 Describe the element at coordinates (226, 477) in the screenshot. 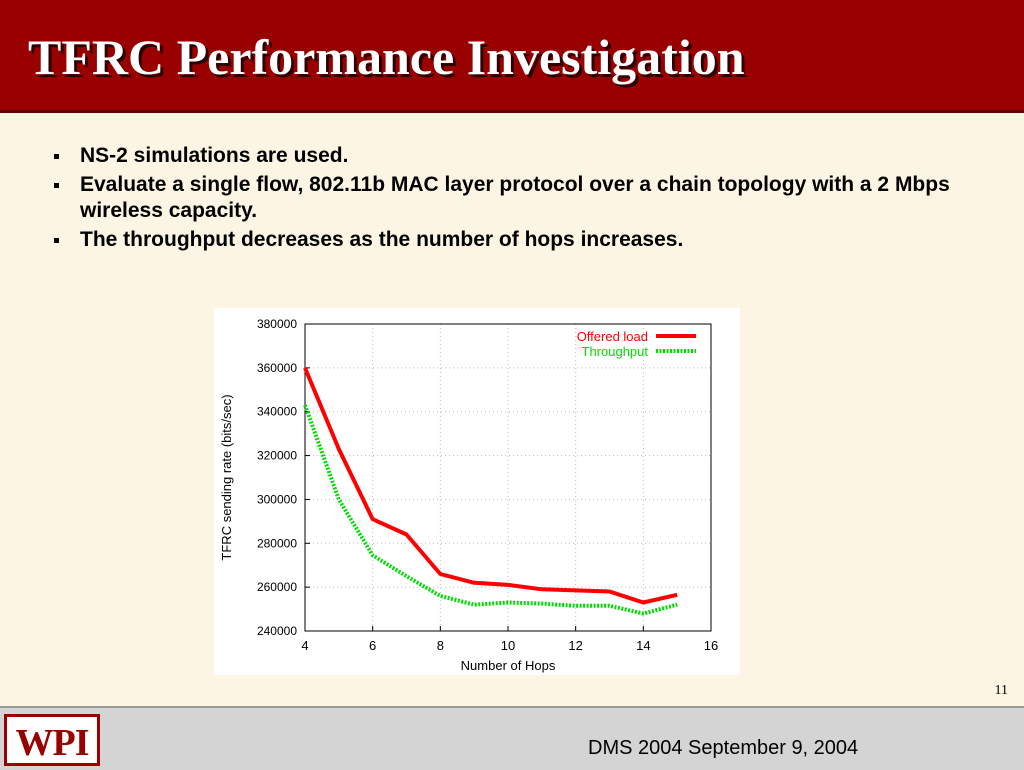

I see `y-axis-label: TFRC sending rate (bits/sec)` at that location.